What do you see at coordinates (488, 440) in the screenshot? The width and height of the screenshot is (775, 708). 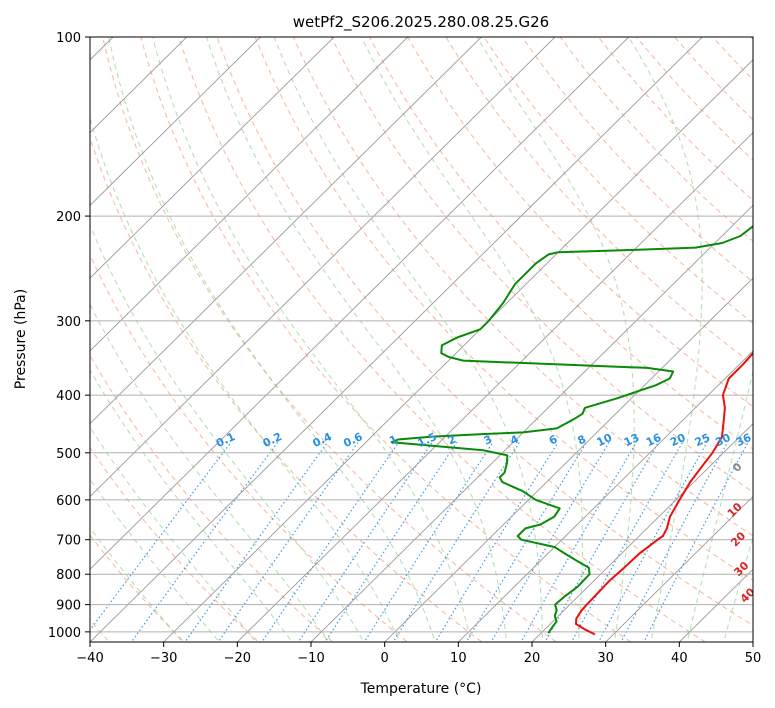 I see `mixing-ratio-label: 3` at bounding box center [488, 440].